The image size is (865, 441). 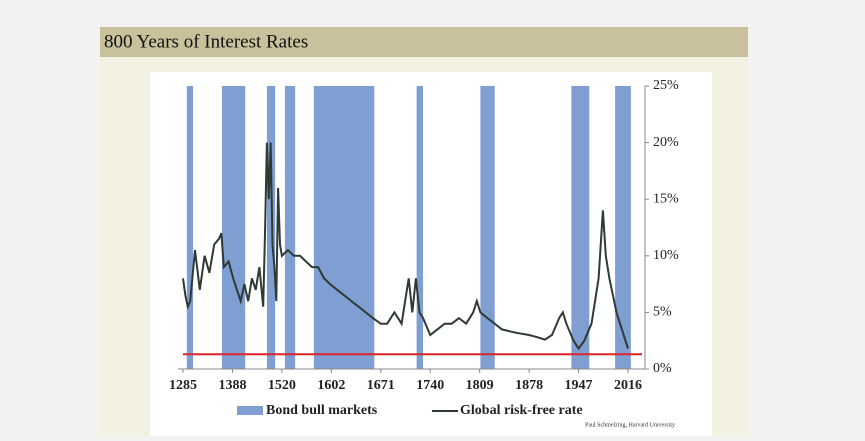 What do you see at coordinates (579, 385) in the screenshot?
I see `x-tick-label: 1947` at bounding box center [579, 385].